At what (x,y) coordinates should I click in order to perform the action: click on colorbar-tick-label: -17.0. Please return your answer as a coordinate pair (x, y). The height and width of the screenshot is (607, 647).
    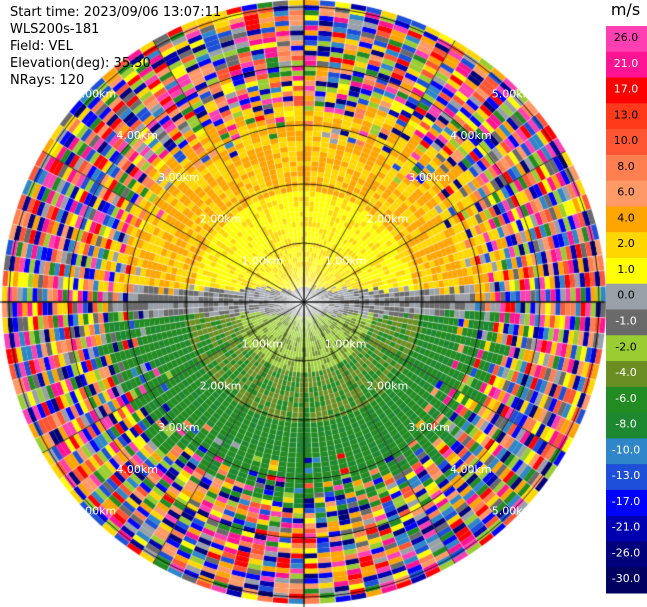
    Looking at the image, I should click on (626, 501).